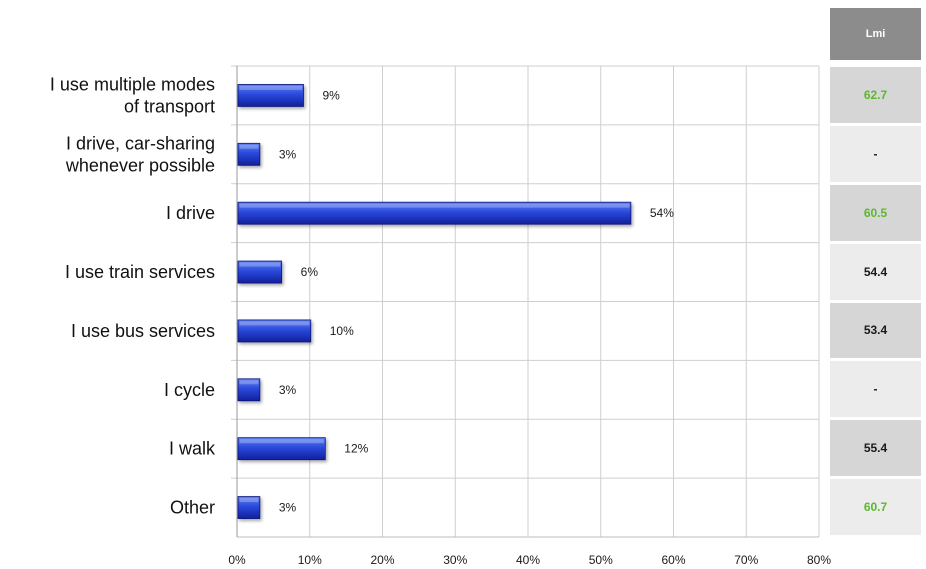  What do you see at coordinates (875, 212) in the screenshot?
I see `lmi-value-cell: 60.5` at bounding box center [875, 212].